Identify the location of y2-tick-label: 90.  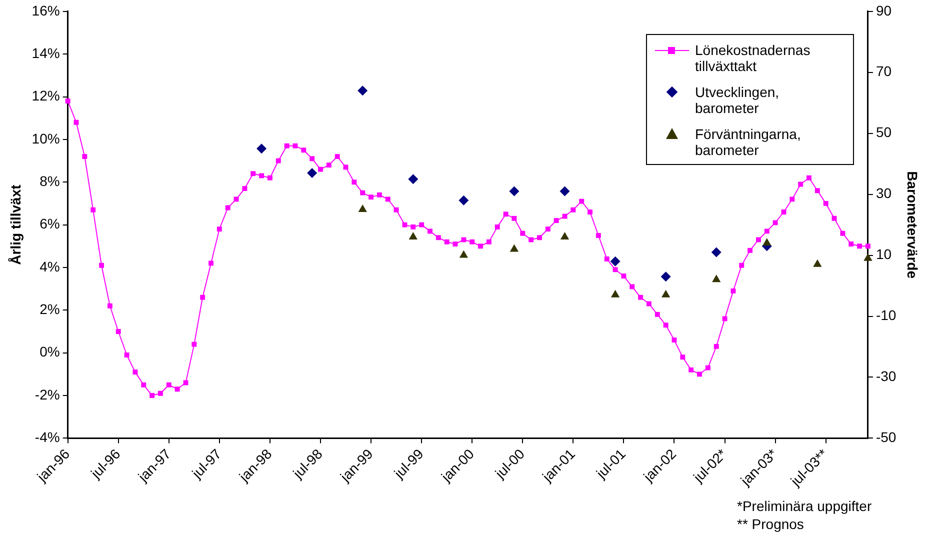
(884, 10).